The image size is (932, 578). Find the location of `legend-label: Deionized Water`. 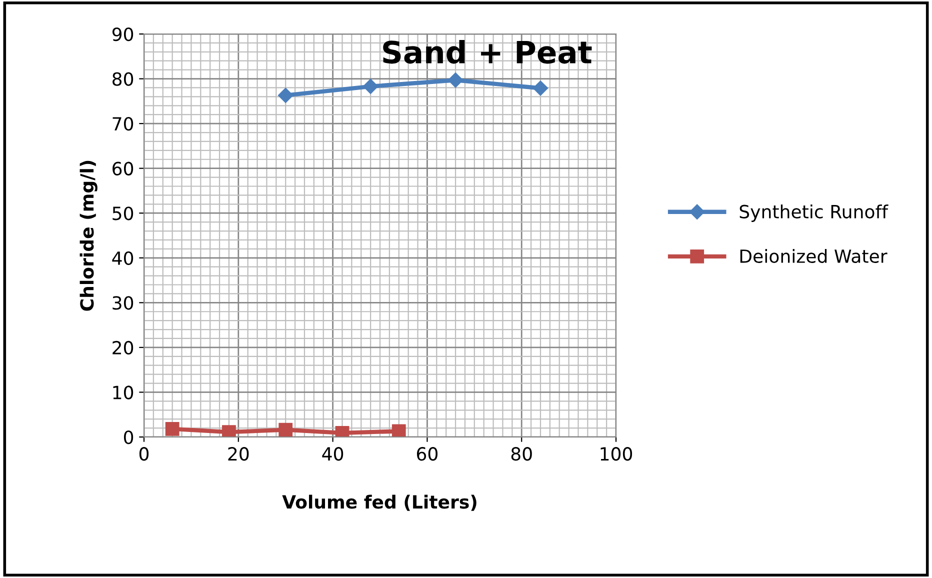

legend-label: Deionized Water is located at coordinates (814, 256).